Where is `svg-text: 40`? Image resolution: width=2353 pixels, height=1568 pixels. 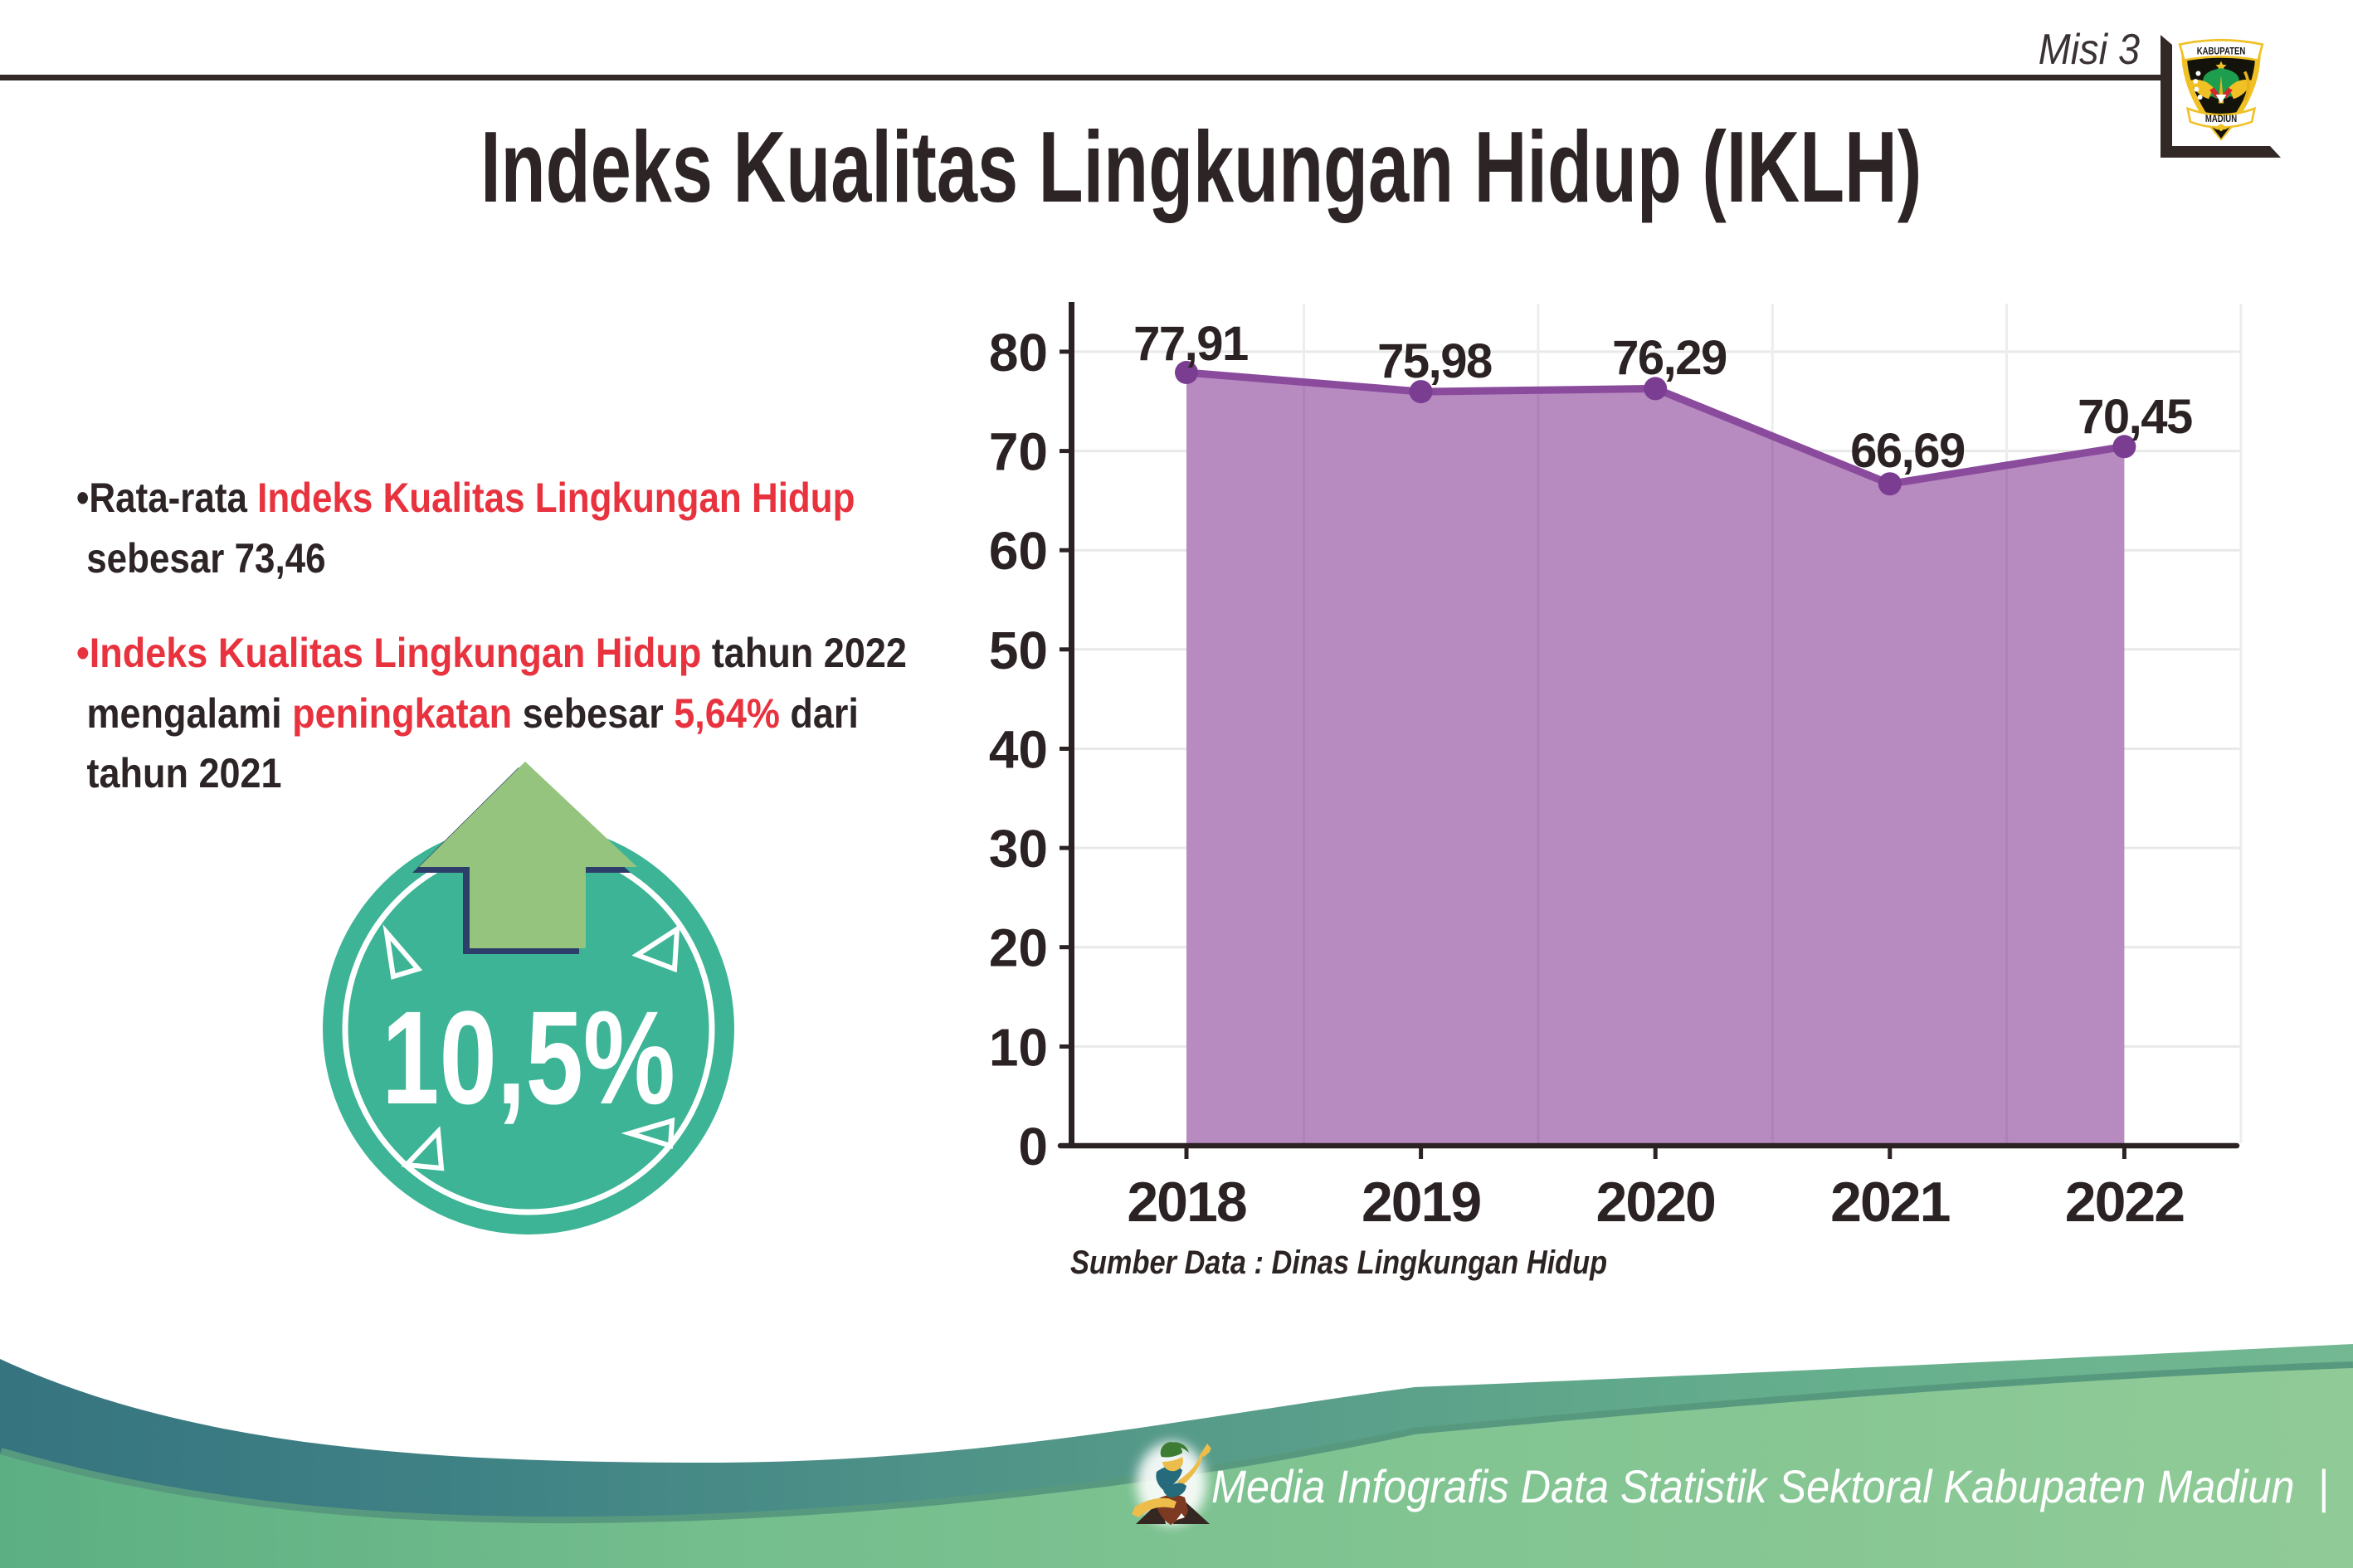 svg-text: 40 is located at coordinates (1018, 750).